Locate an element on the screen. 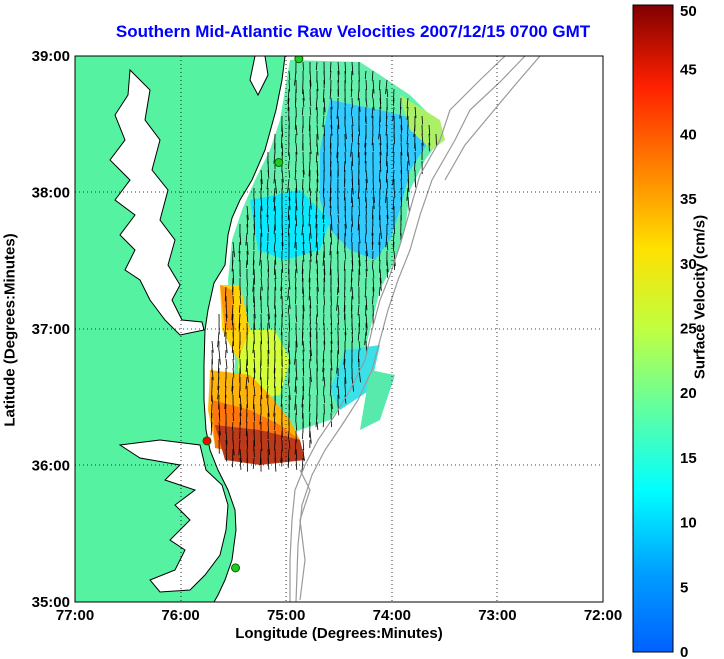 The width and height of the screenshot is (724, 659). colorbar-tick-label: 50 is located at coordinates (688, 11).